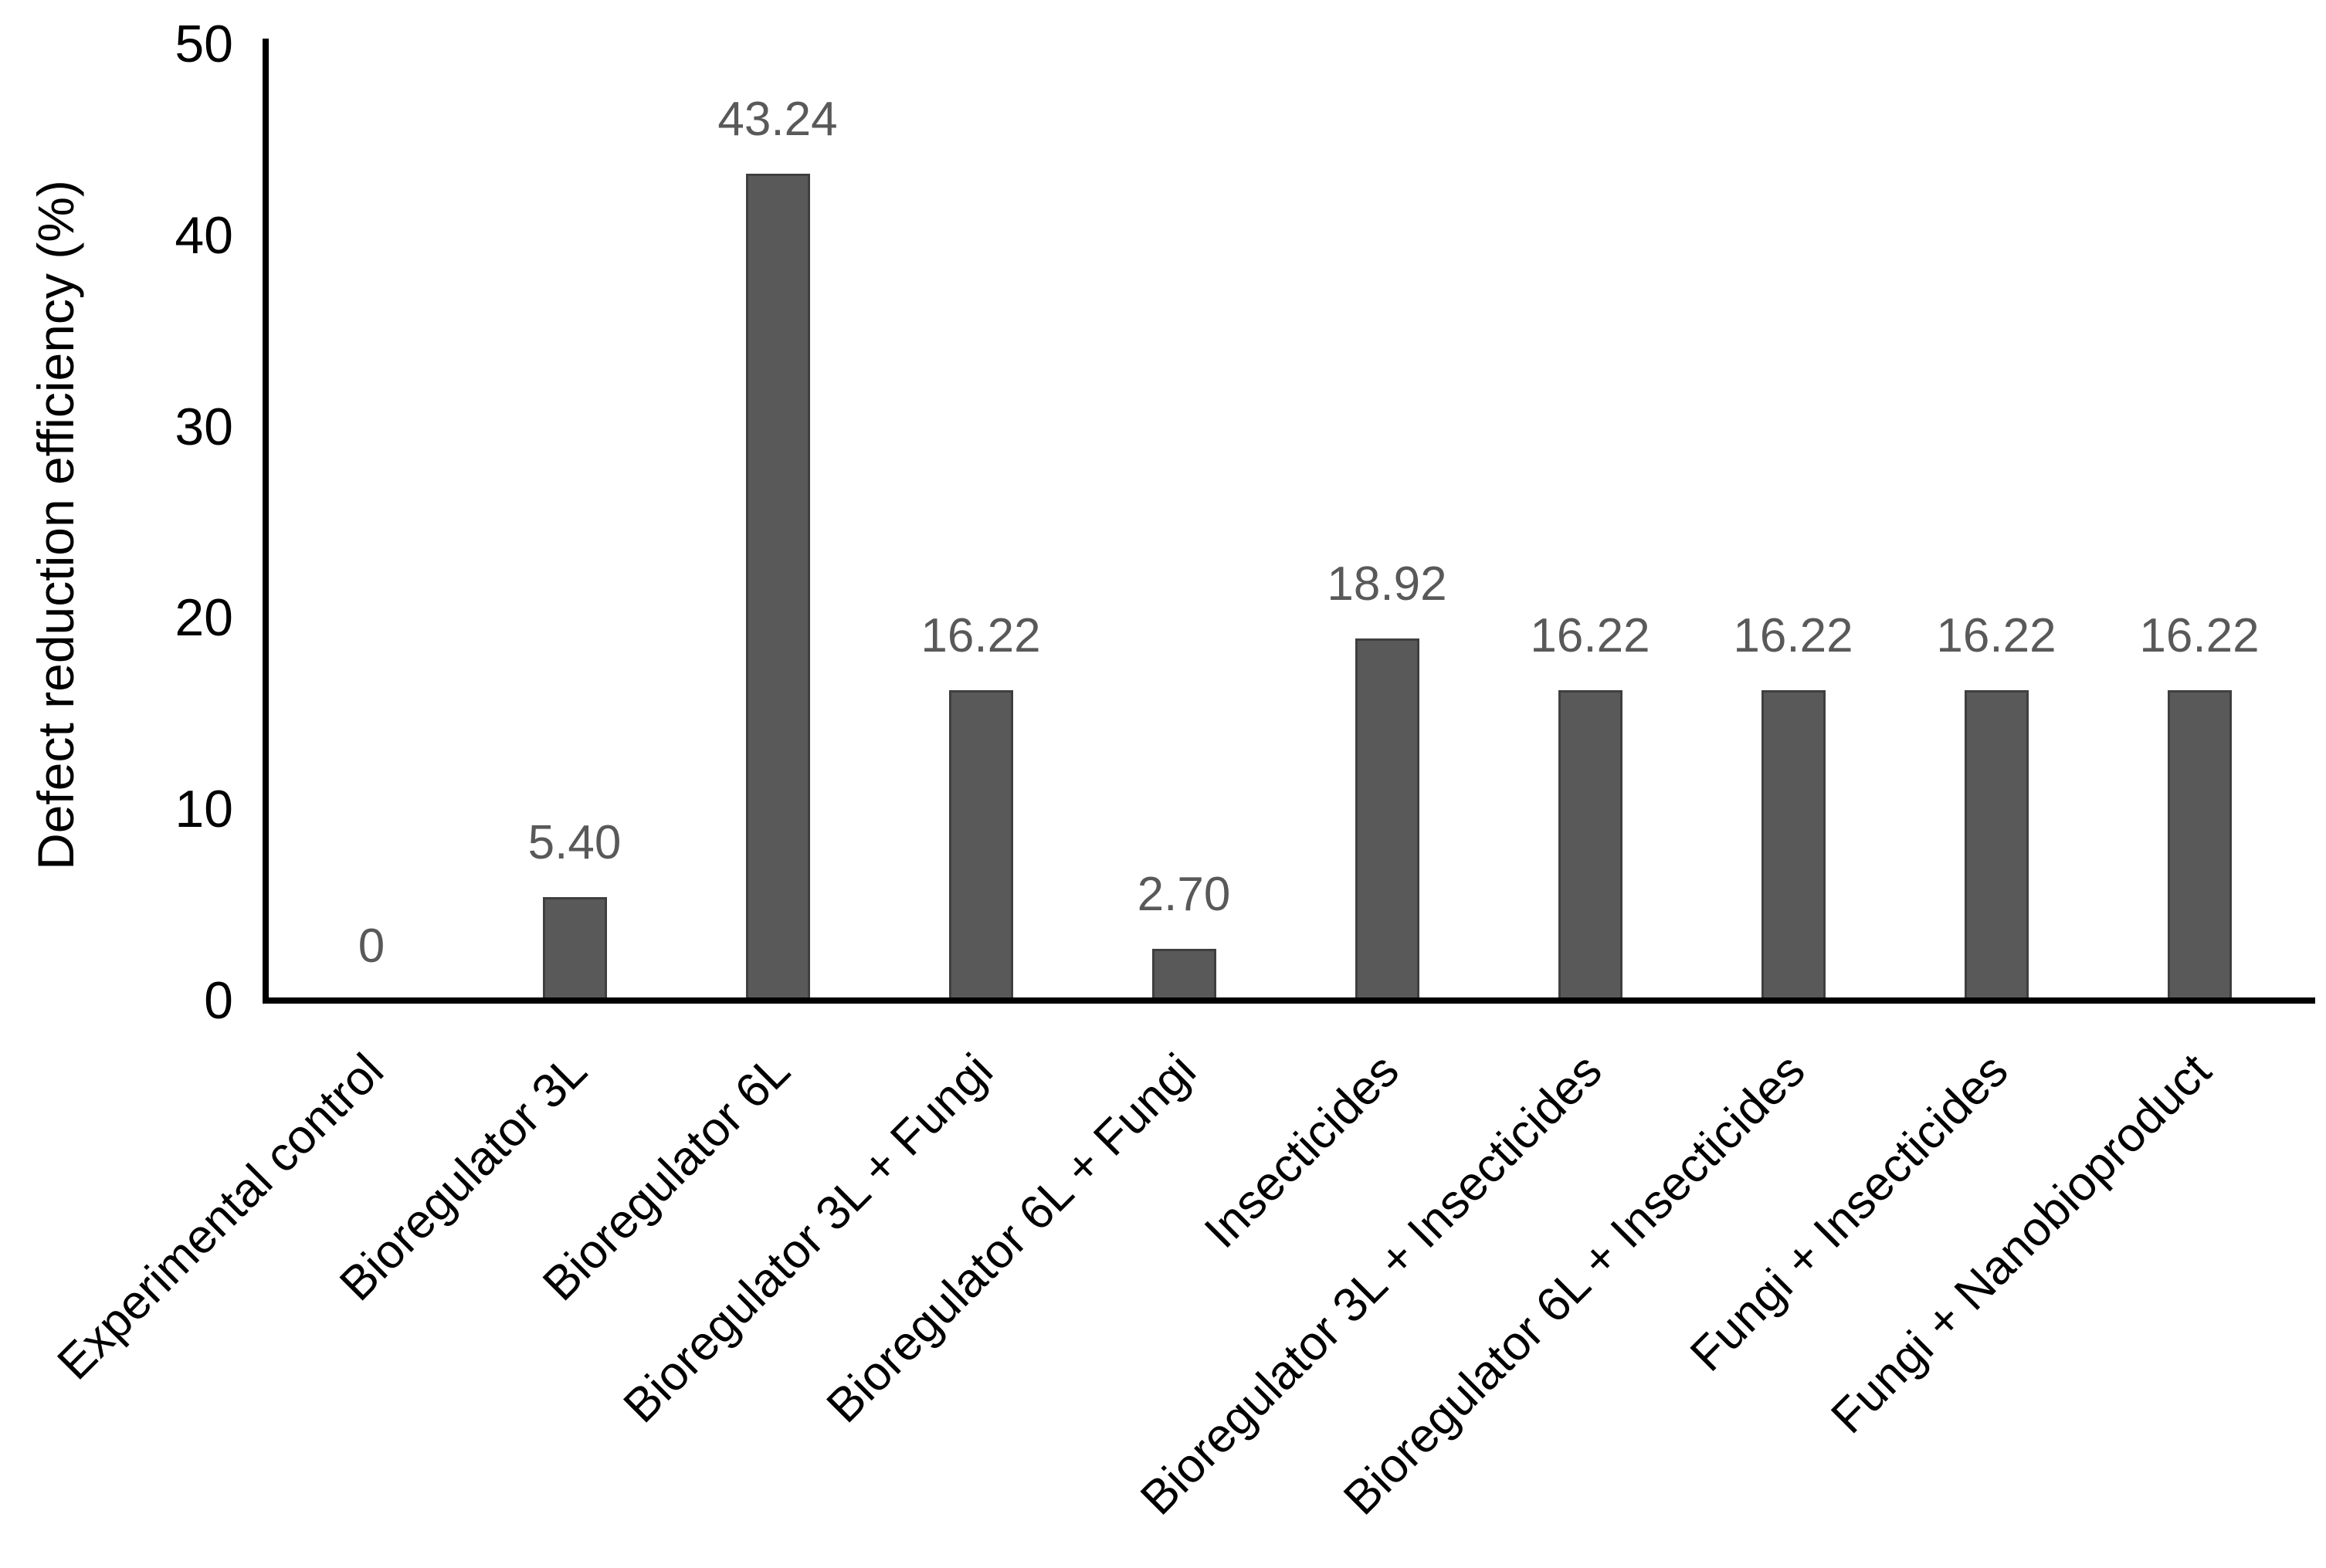 Image resolution: width=2326 pixels, height=1568 pixels. Describe the element at coordinates (204, 618) in the screenshot. I see `y-tick-label: 20` at that location.